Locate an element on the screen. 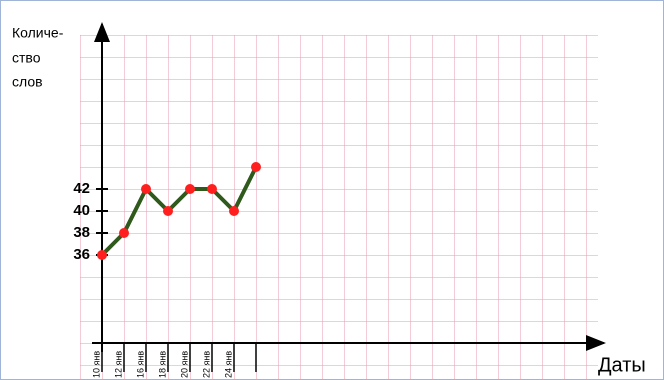  x-tick-label: 16 янв is located at coordinates (140, 364).